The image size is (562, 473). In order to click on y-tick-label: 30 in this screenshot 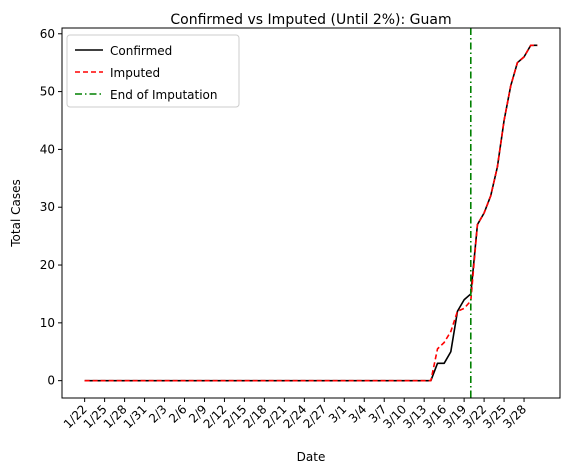, I will do `click(47, 207)`.